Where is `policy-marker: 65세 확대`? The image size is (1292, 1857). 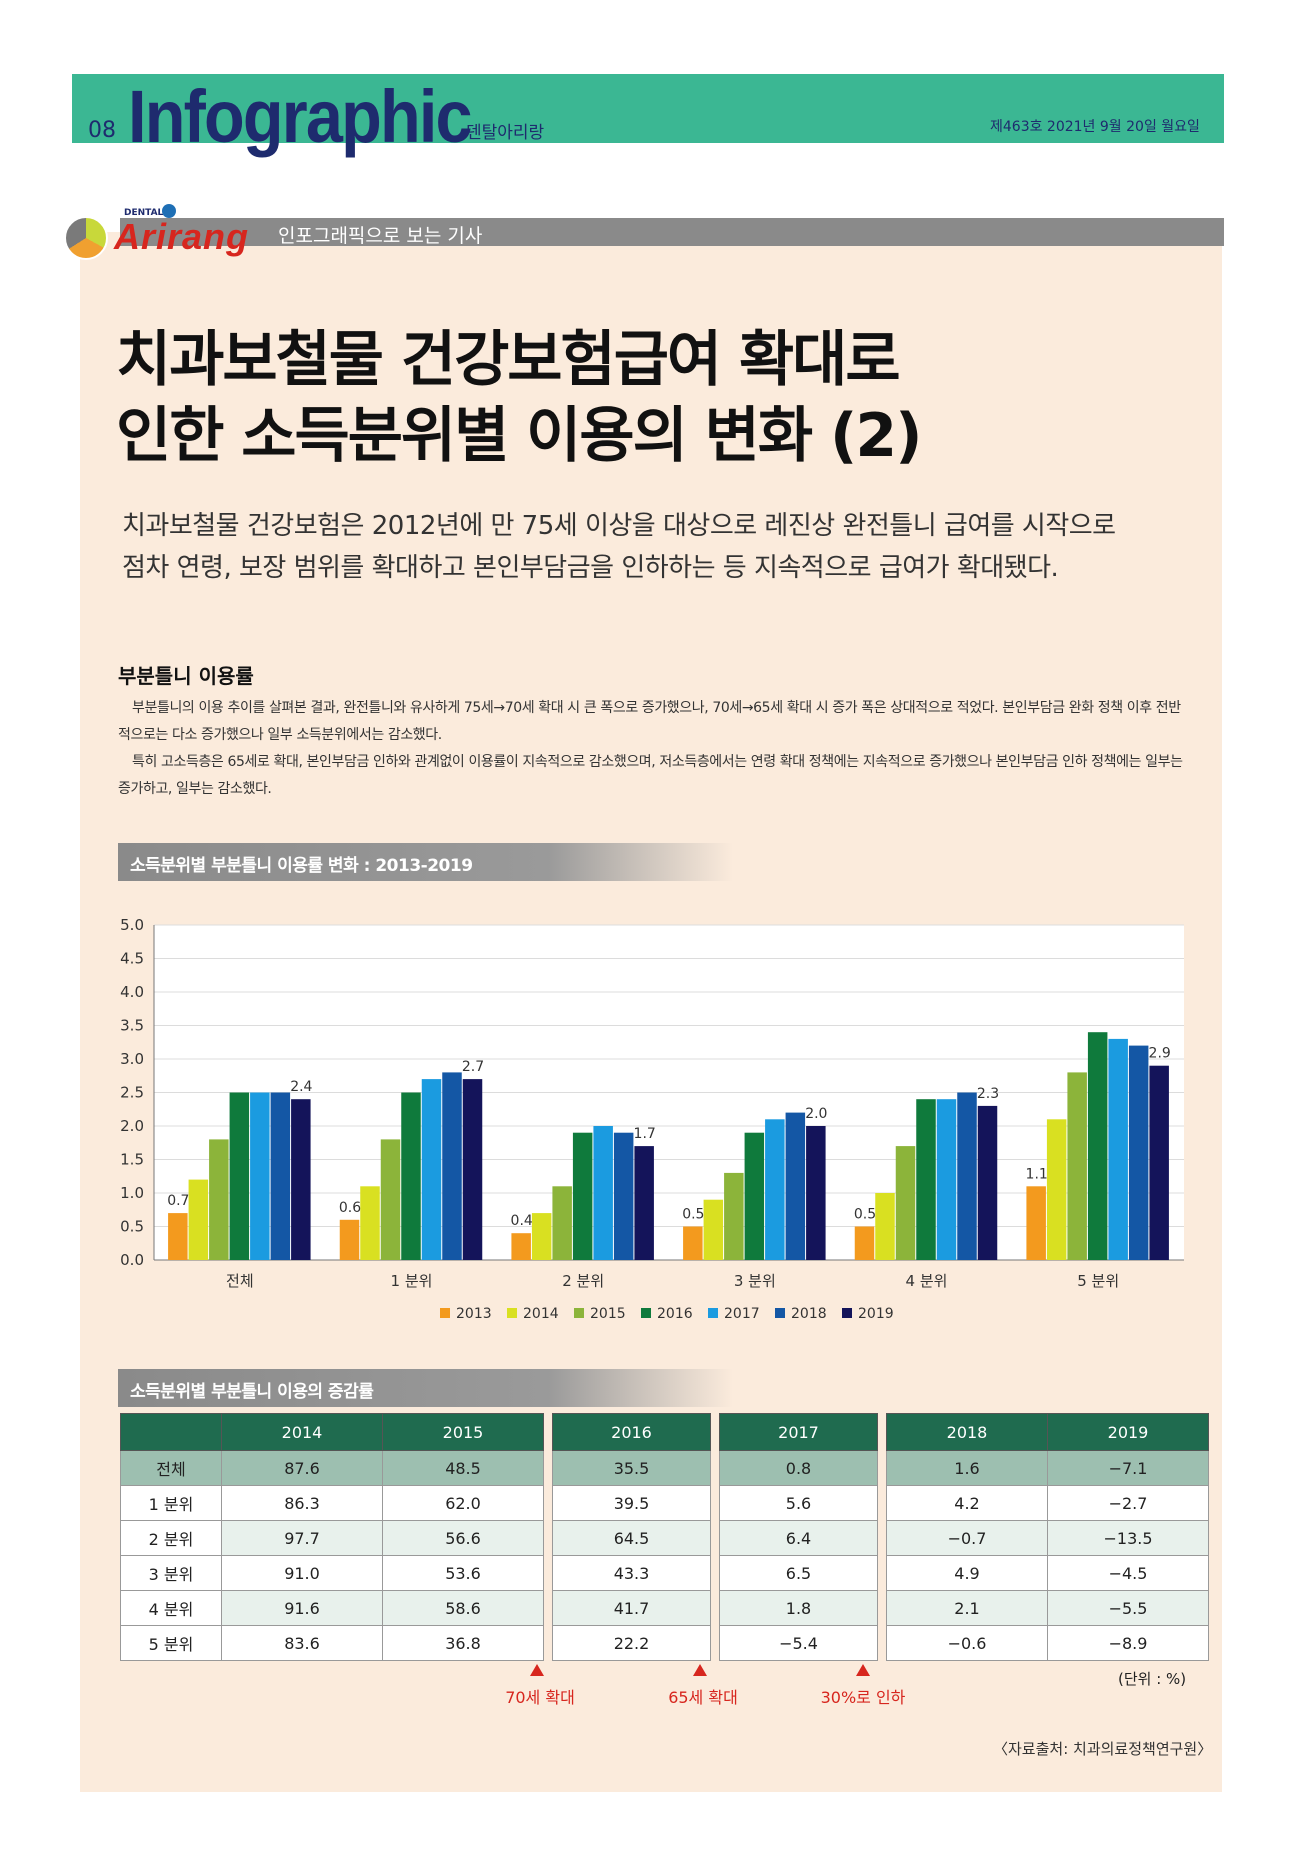
policy-marker: 65세 확대 is located at coordinates (703, 1697).